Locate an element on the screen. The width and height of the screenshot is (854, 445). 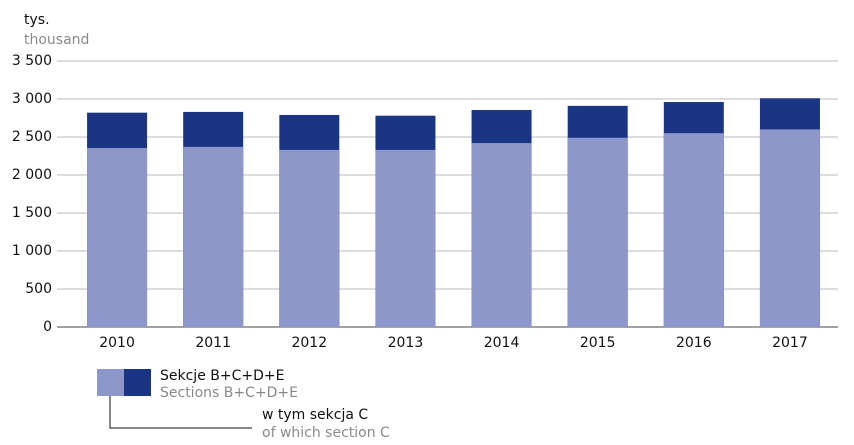
legend-label-en: Sections B+C+D+E is located at coordinates (229, 393).